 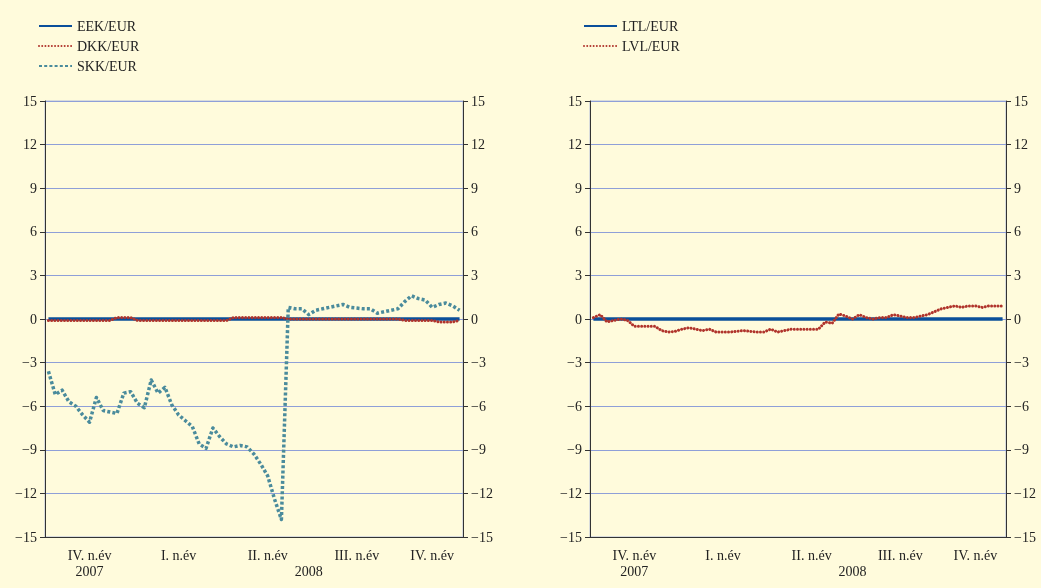 I want to click on legend-label: LTL/EUR, so click(x=650, y=26).